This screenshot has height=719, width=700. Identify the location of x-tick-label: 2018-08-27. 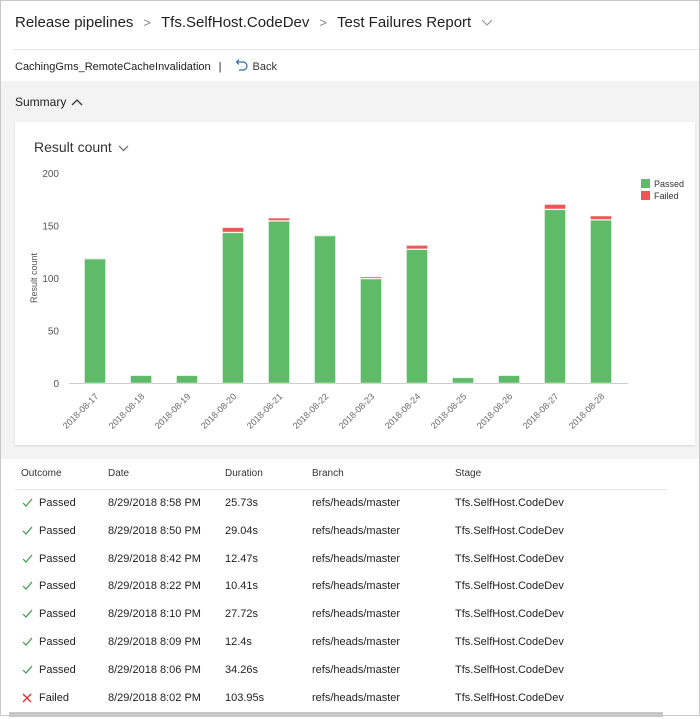
(541, 411).